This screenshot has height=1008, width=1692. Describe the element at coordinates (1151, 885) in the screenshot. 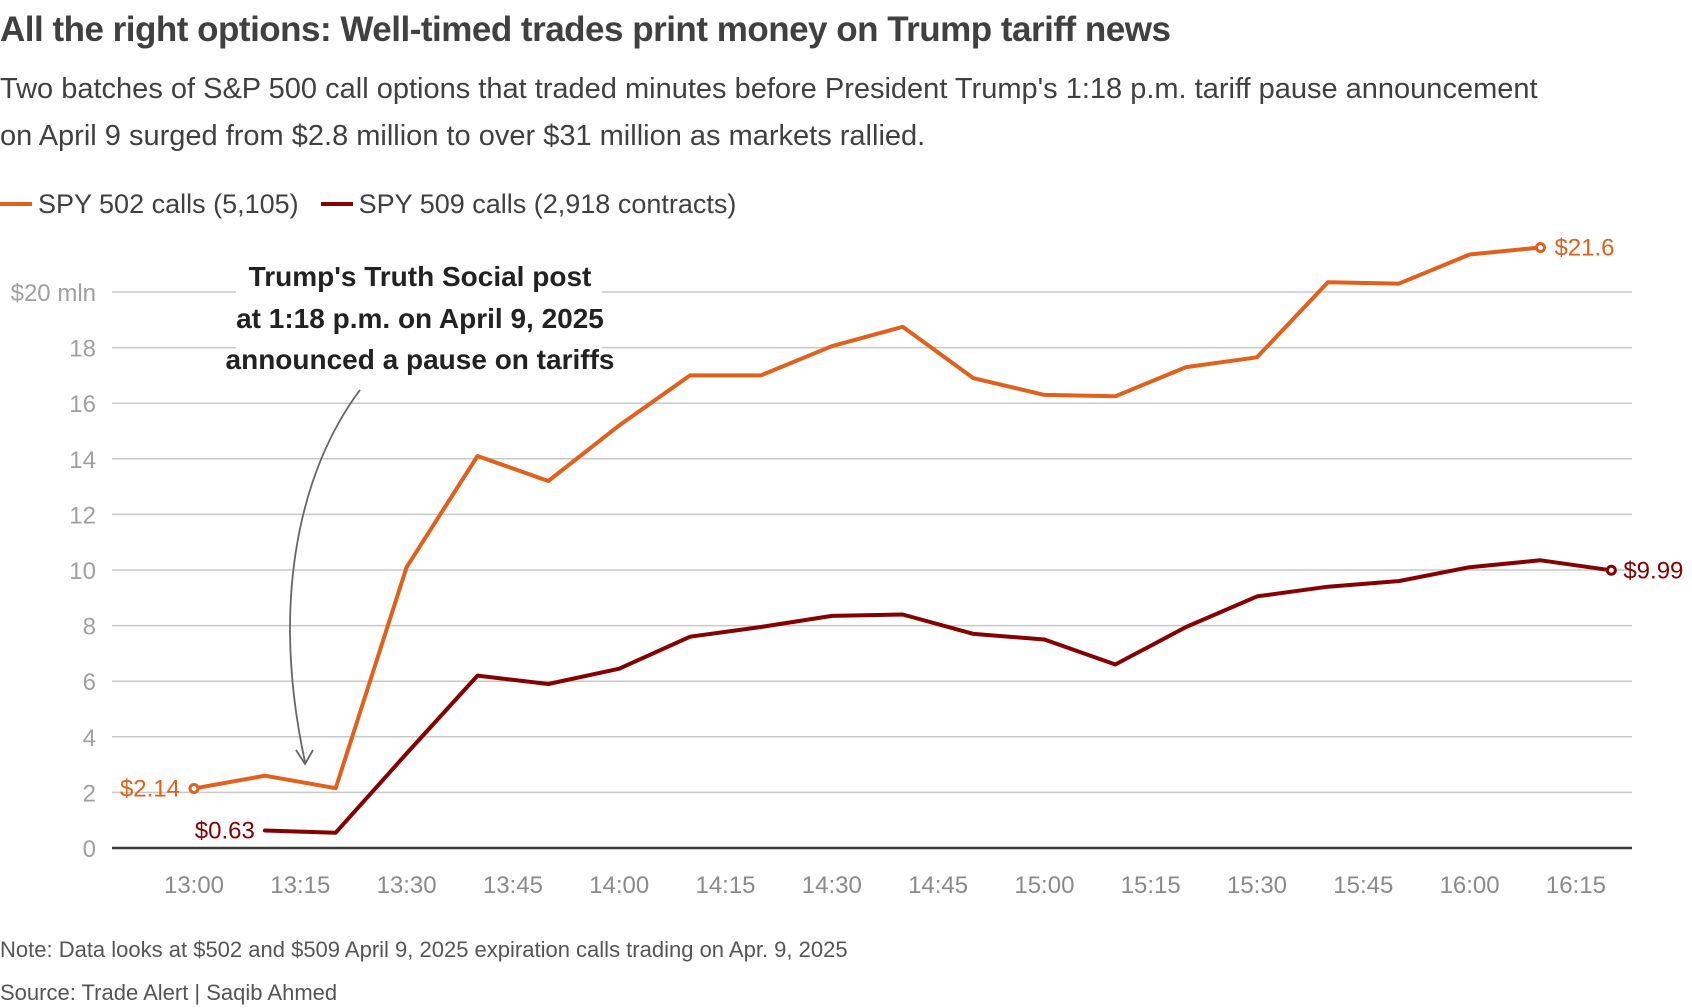

I see `x-tick-label: 15:15` at that location.